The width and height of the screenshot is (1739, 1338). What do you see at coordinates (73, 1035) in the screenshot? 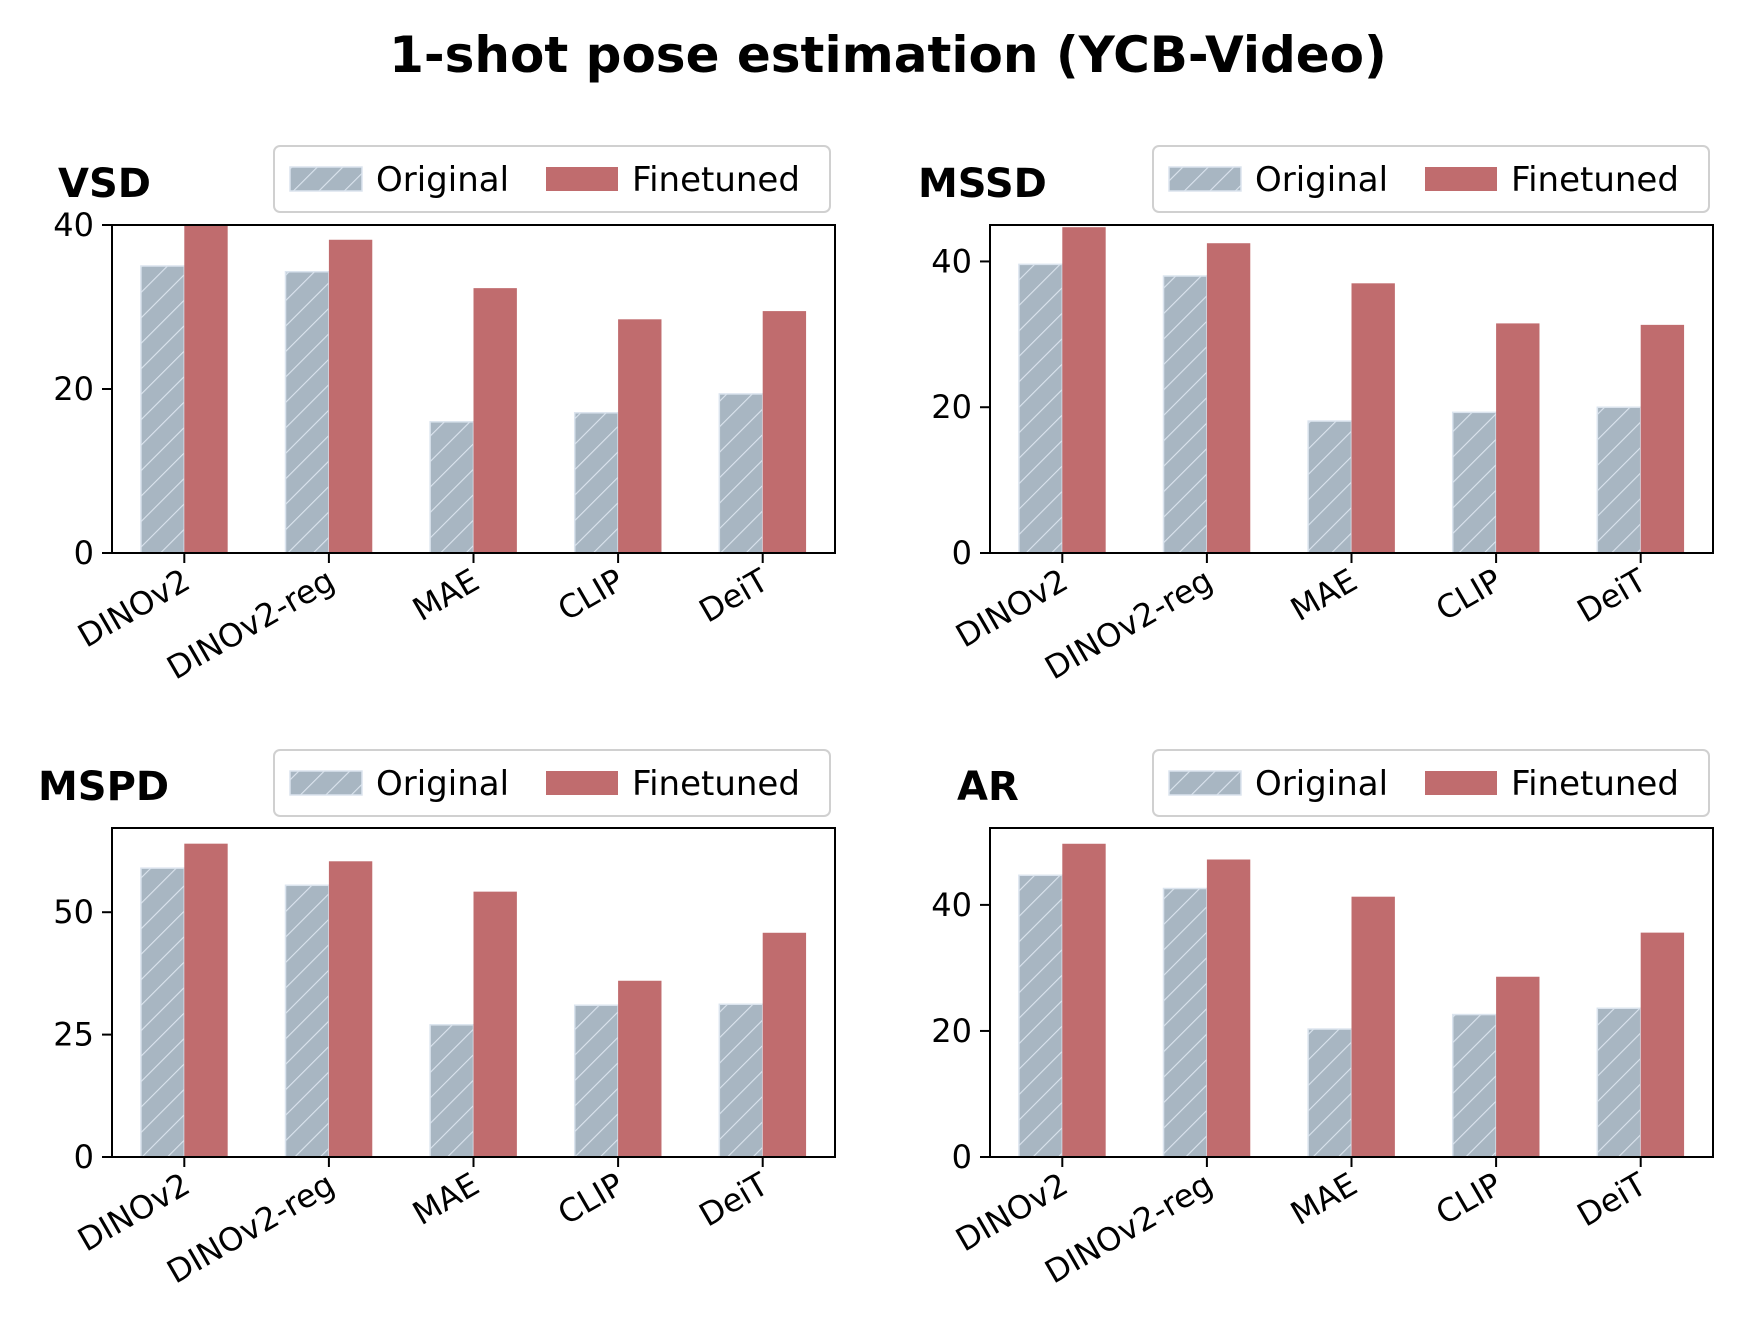
I see `y-tick-label: 25` at bounding box center [73, 1035].